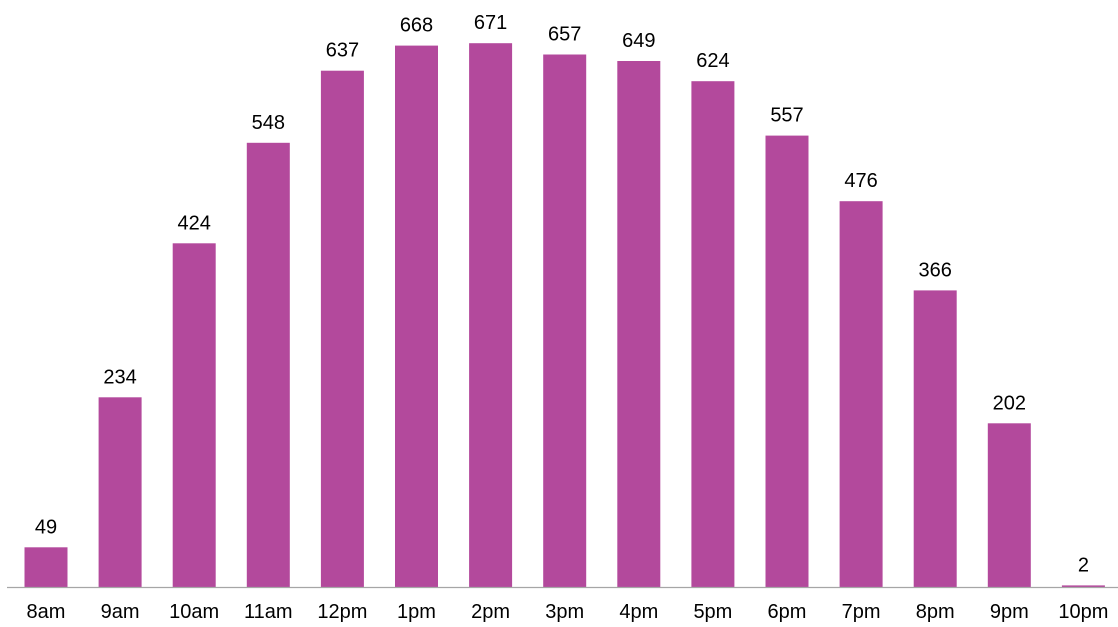 The height and width of the screenshot is (627, 1118). What do you see at coordinates (565, 320) in the screenshot?
I see `bar-3pm` at bounding box center [565, 320].